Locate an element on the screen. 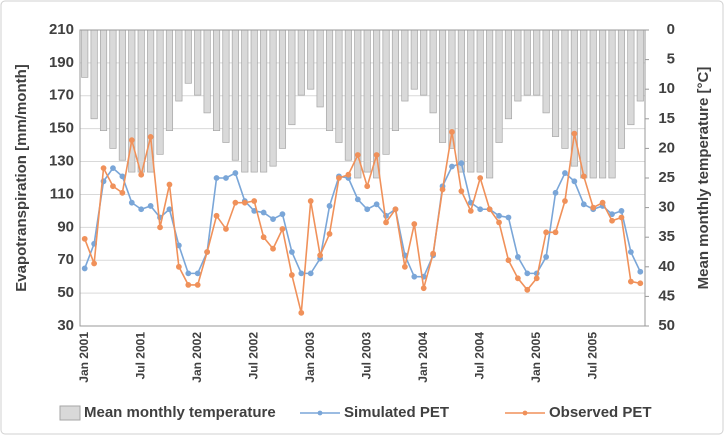 Image resolution: width=724 pixels, height=435 pixels. y-tick-label: 30 is located at coordinates (65, 325).